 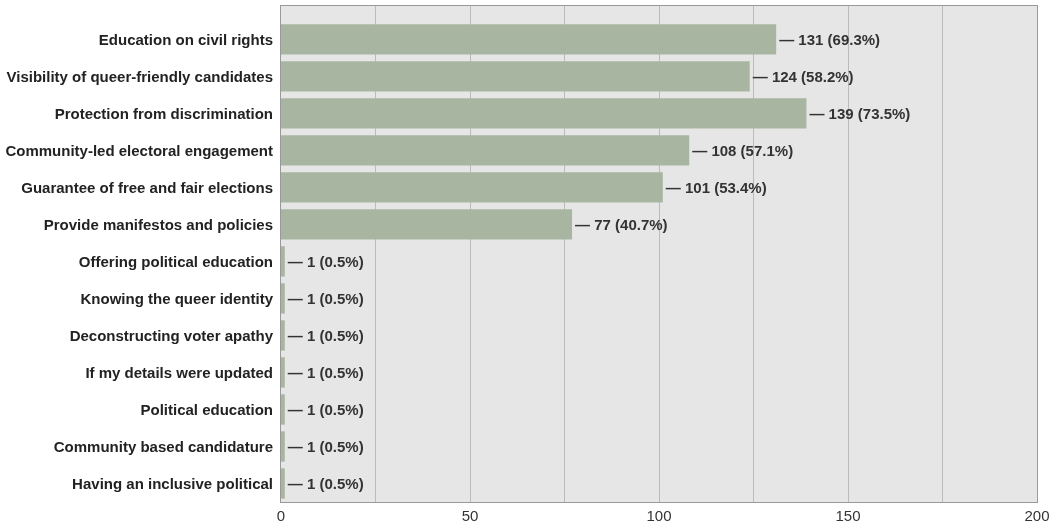 I want to click on y-tick-label: Offering political education, so click(x=175, y=261).